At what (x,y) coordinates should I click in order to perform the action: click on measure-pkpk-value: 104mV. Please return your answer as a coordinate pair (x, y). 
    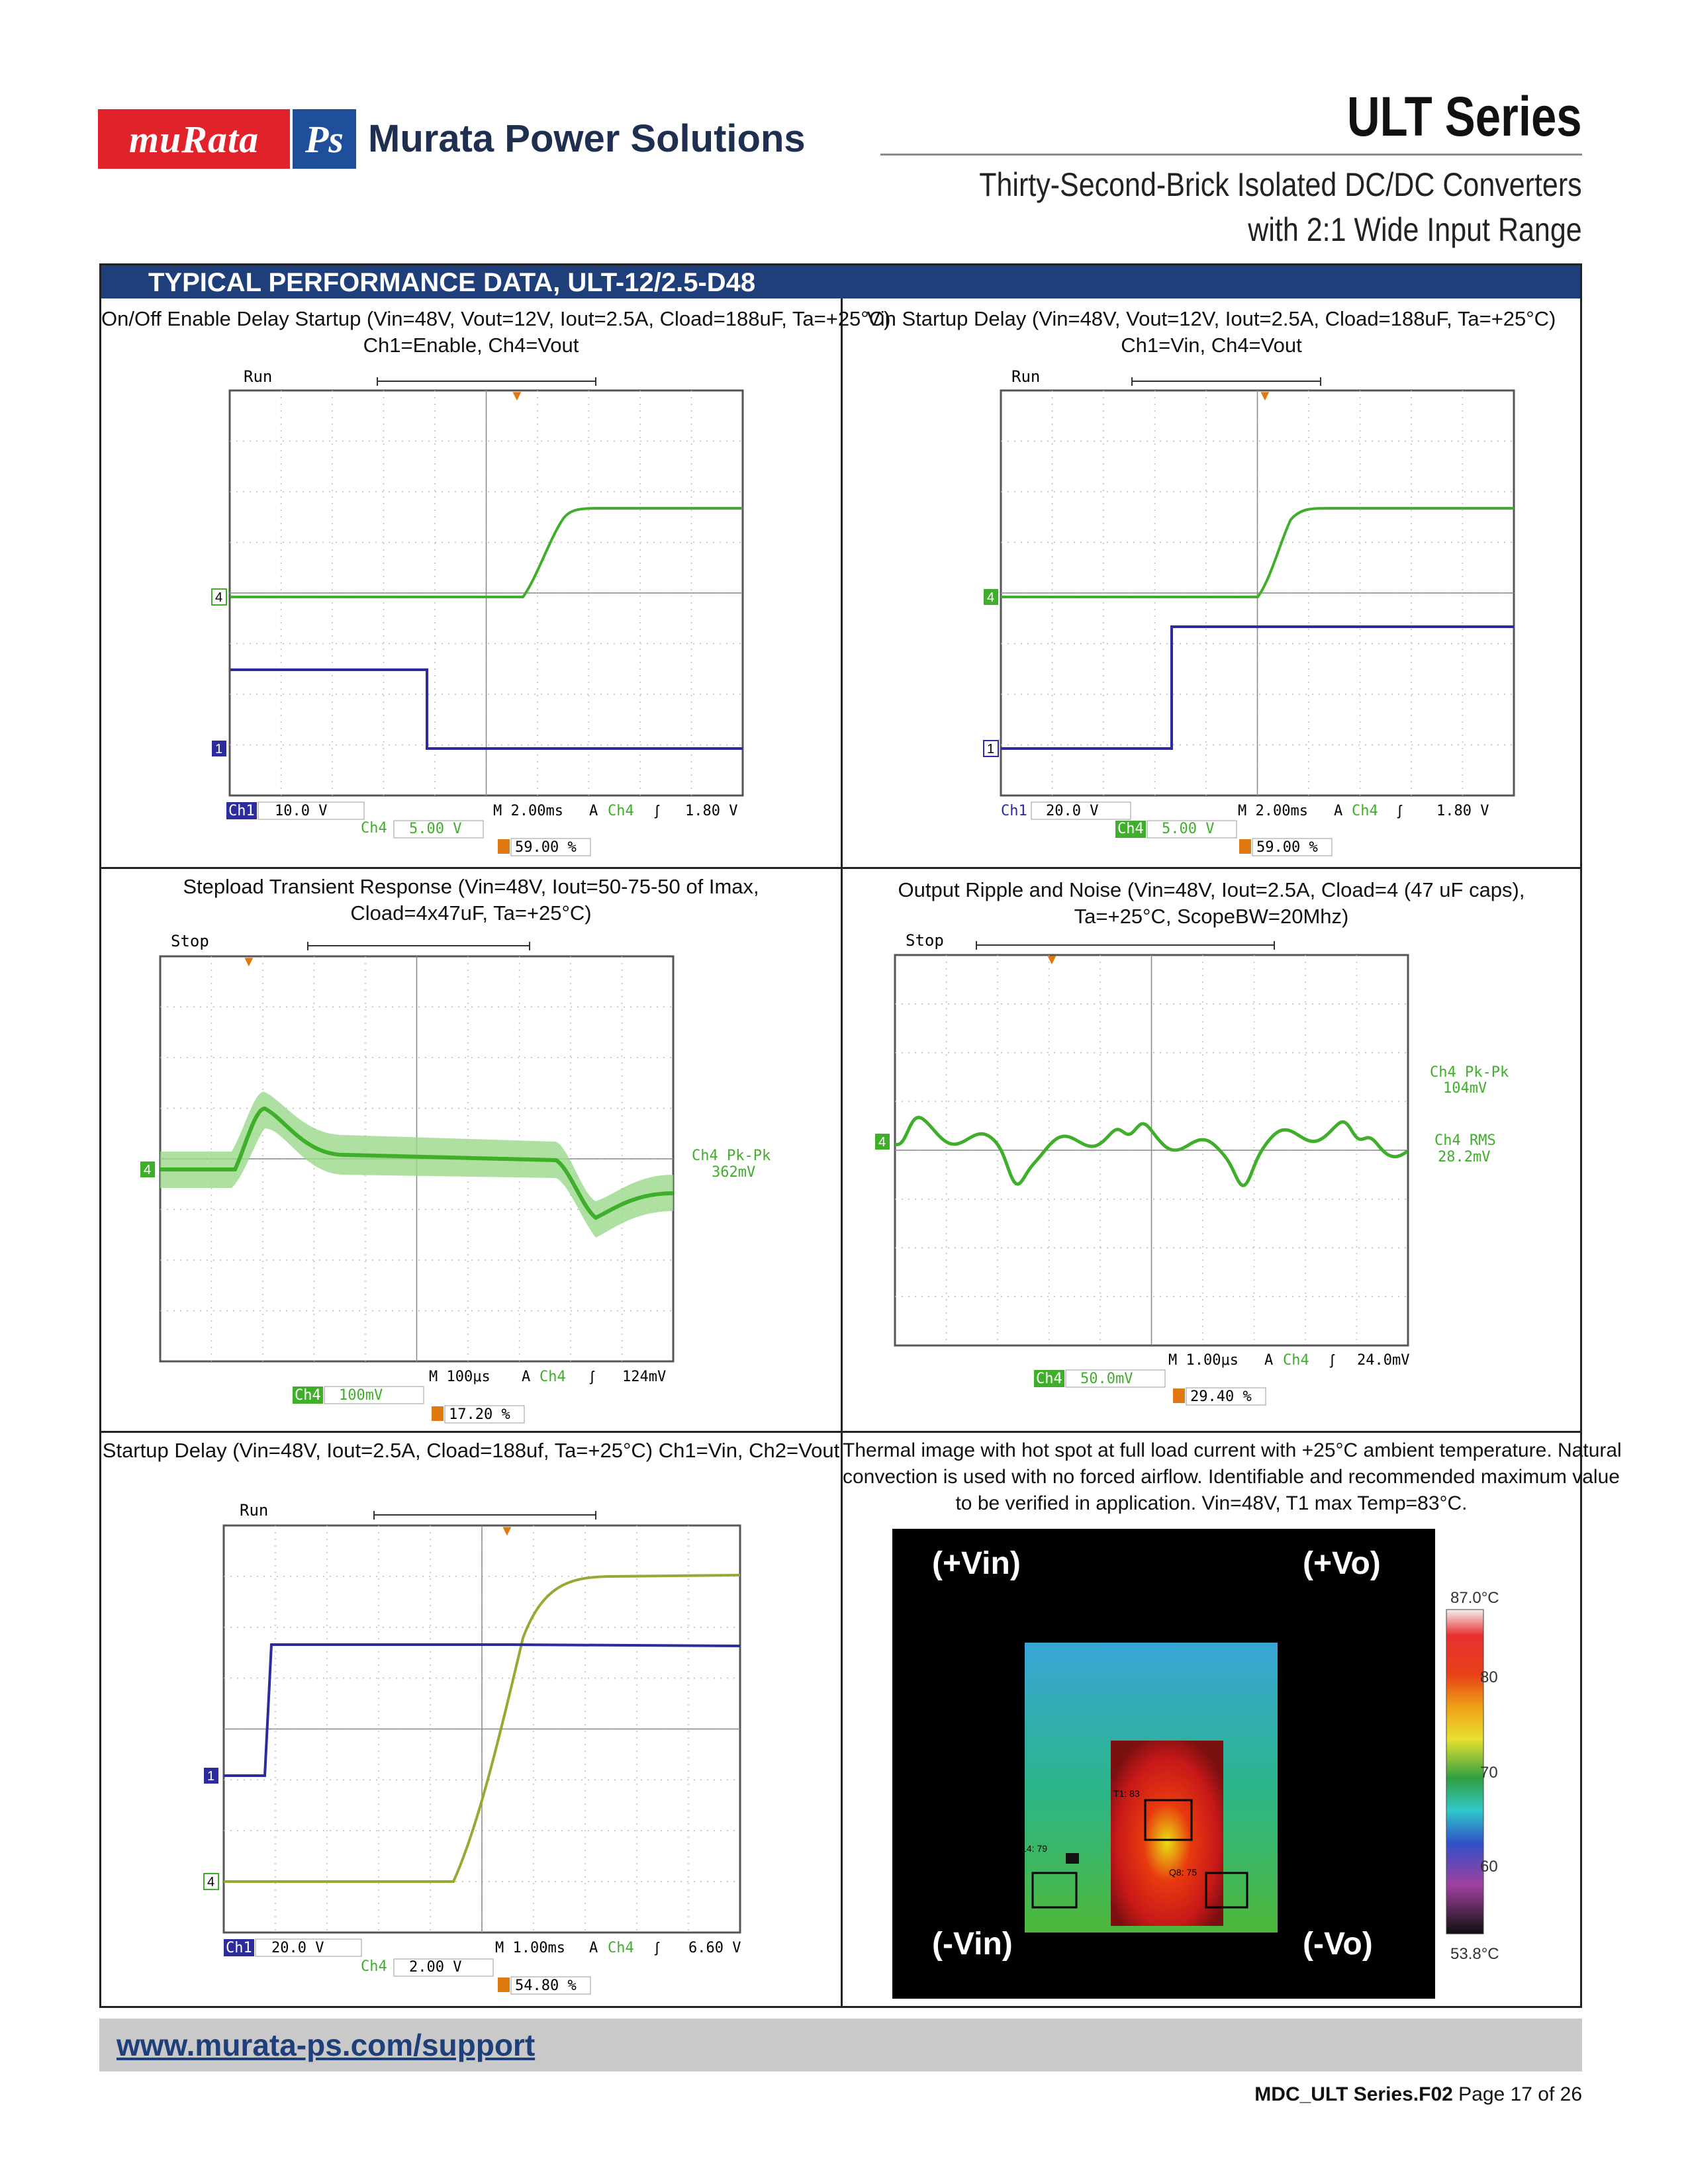
    Looking at the image, I should click on (1465, 1088).